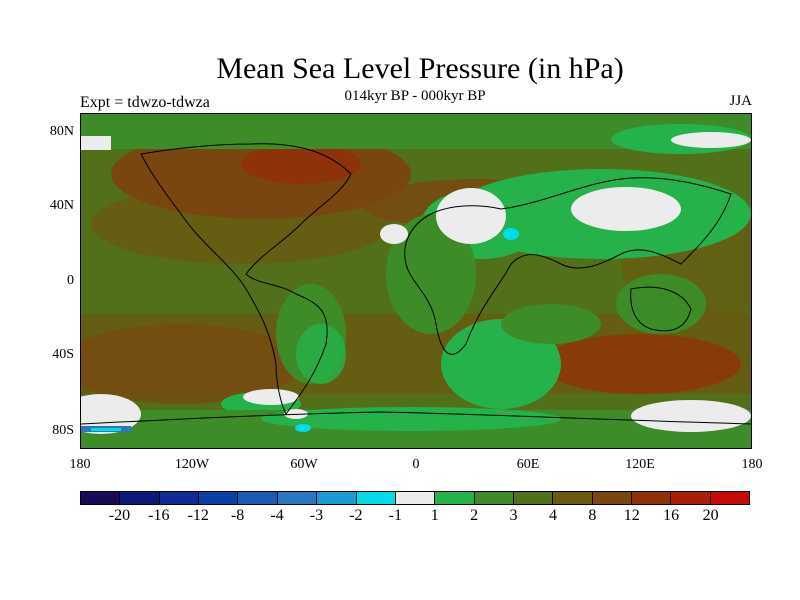 The height and width of the screenshot is (600, 800). Describe the element at coordinates (740, 101) in the screenshot. I see `season-label: JJA` at that location.